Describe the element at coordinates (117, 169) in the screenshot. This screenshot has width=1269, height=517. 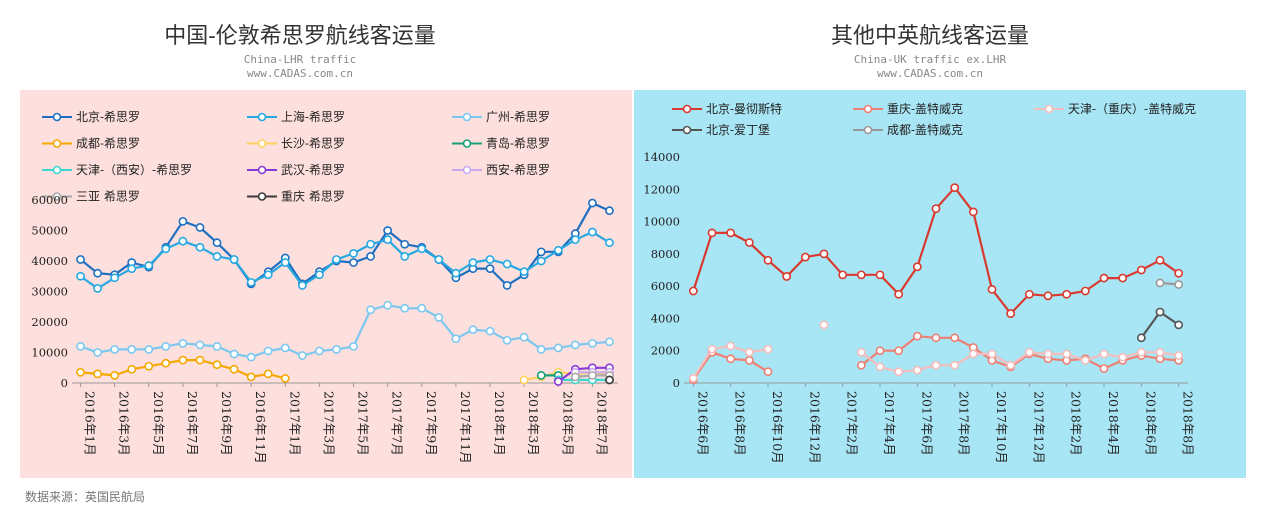
I see `legend-item: 天津-（西安）-希思罗` at that location.